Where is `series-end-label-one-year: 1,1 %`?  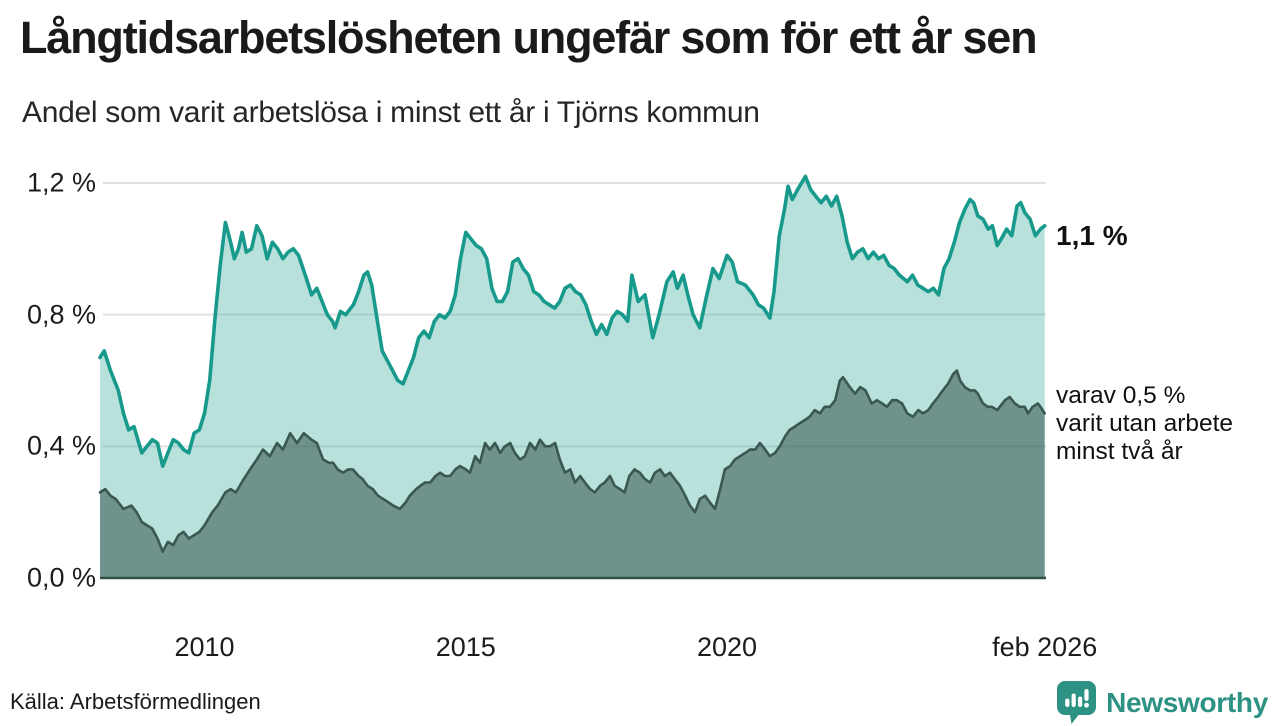
series-end-label-one-year: 1,1 % is located at coordinates (1092, 235).